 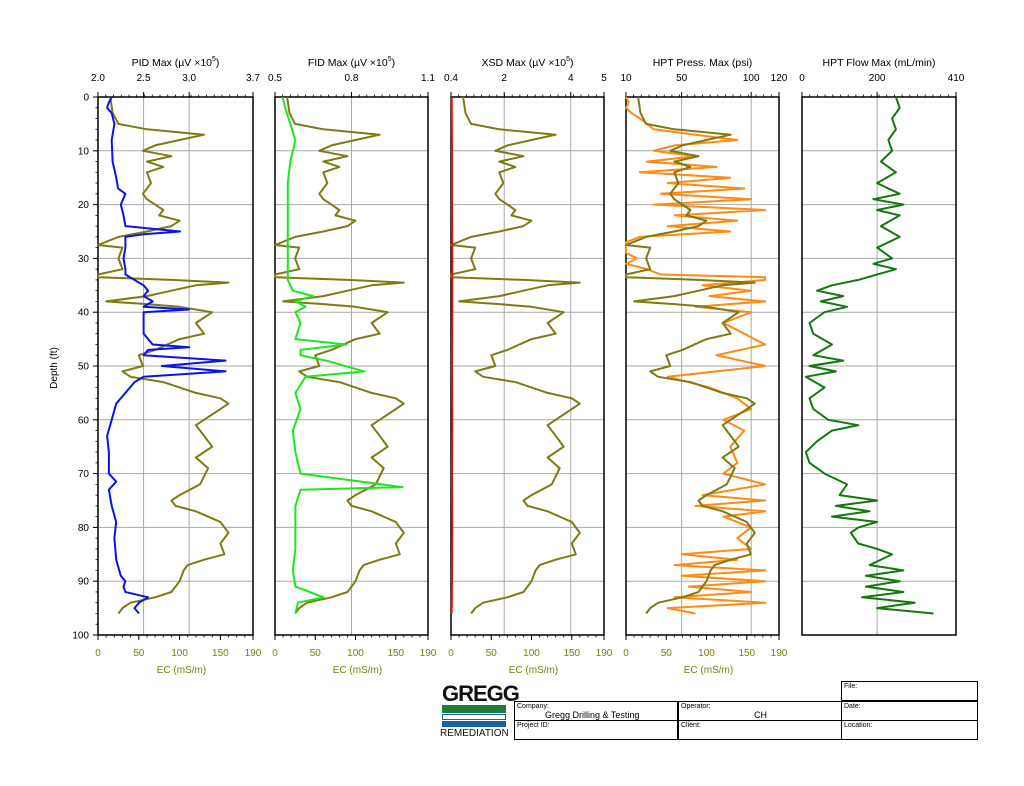 What do you see at coordinates (474, 709) in the screenshot?
I see `logo-green-bar` at bounding box center [474, 709].